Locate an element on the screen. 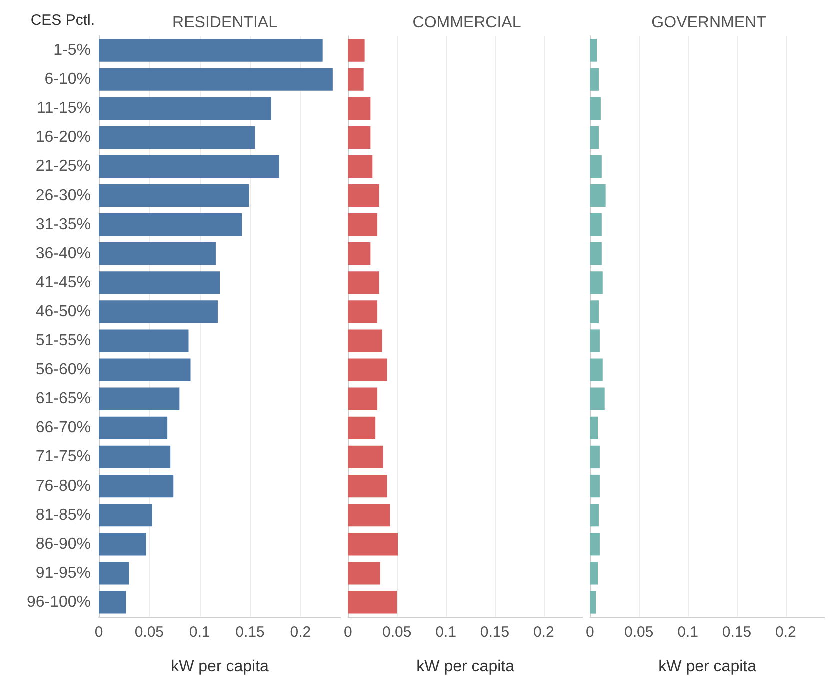  chart-title: COMMERCIAL is located at coordinates (467, 23).